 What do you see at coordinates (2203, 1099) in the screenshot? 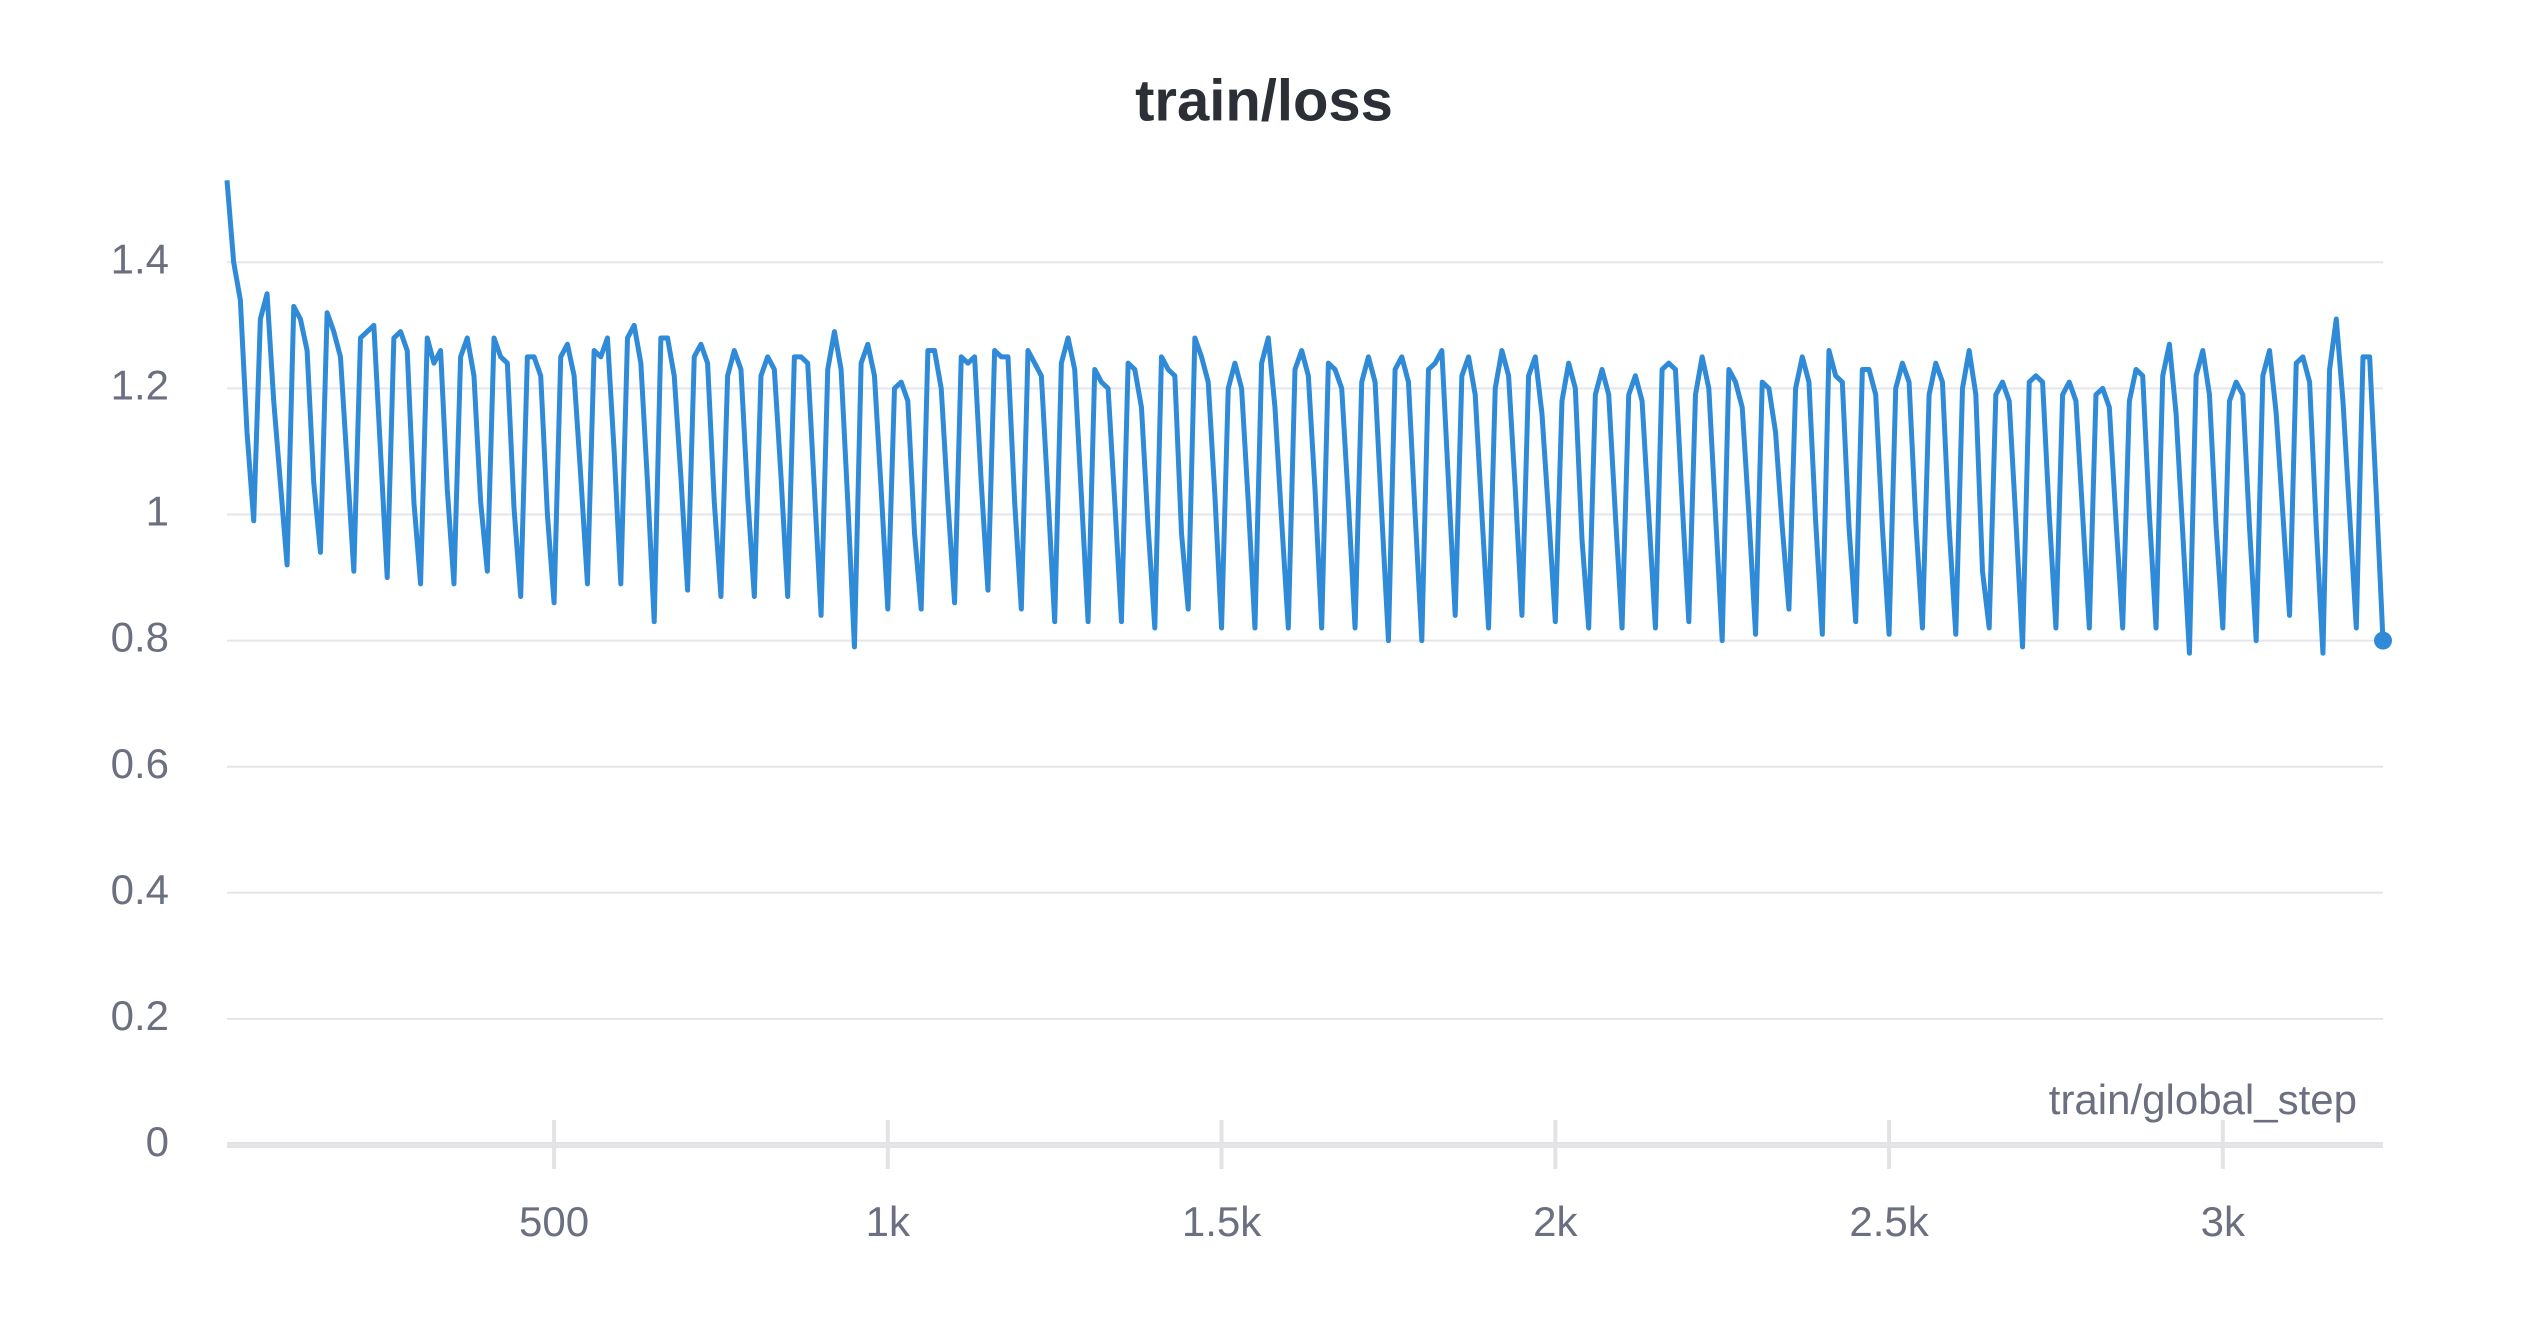
I see `x-axis-label: train/global_step` at bounding box center [2203, 1099].